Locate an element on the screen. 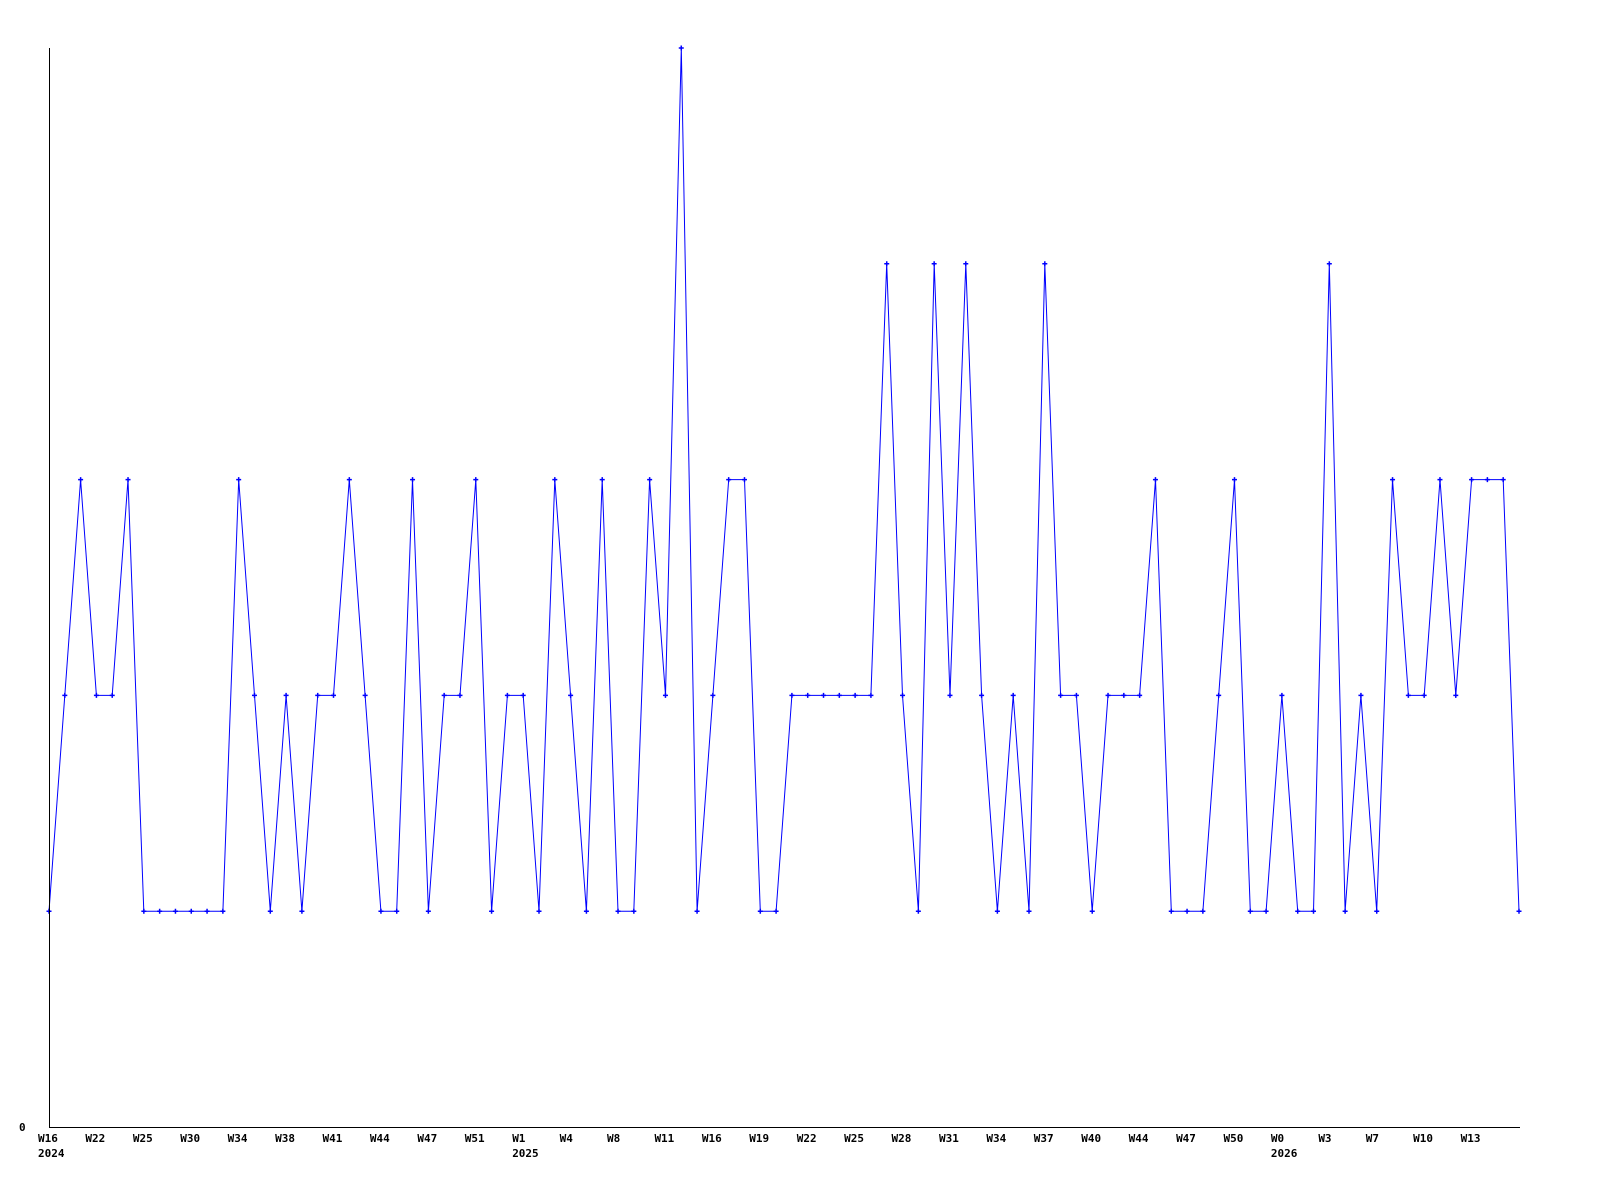 Image resolution: width=1600 pixels, height=1200 pixels. x-tick-label: W4 is located at coordinates (567, 1138).